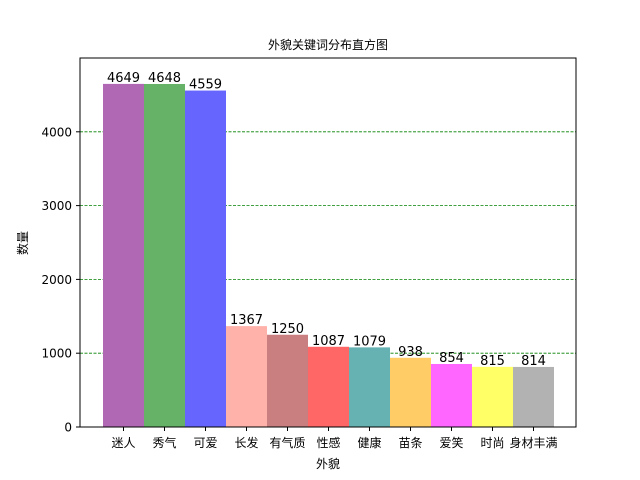 Image resolution: width=640 pixels, height=480 pixels. What do you see at coordinates (205, 443) in the screenshot?
I see `x-tick-label: 可爱` at bounding box center [205, 443].